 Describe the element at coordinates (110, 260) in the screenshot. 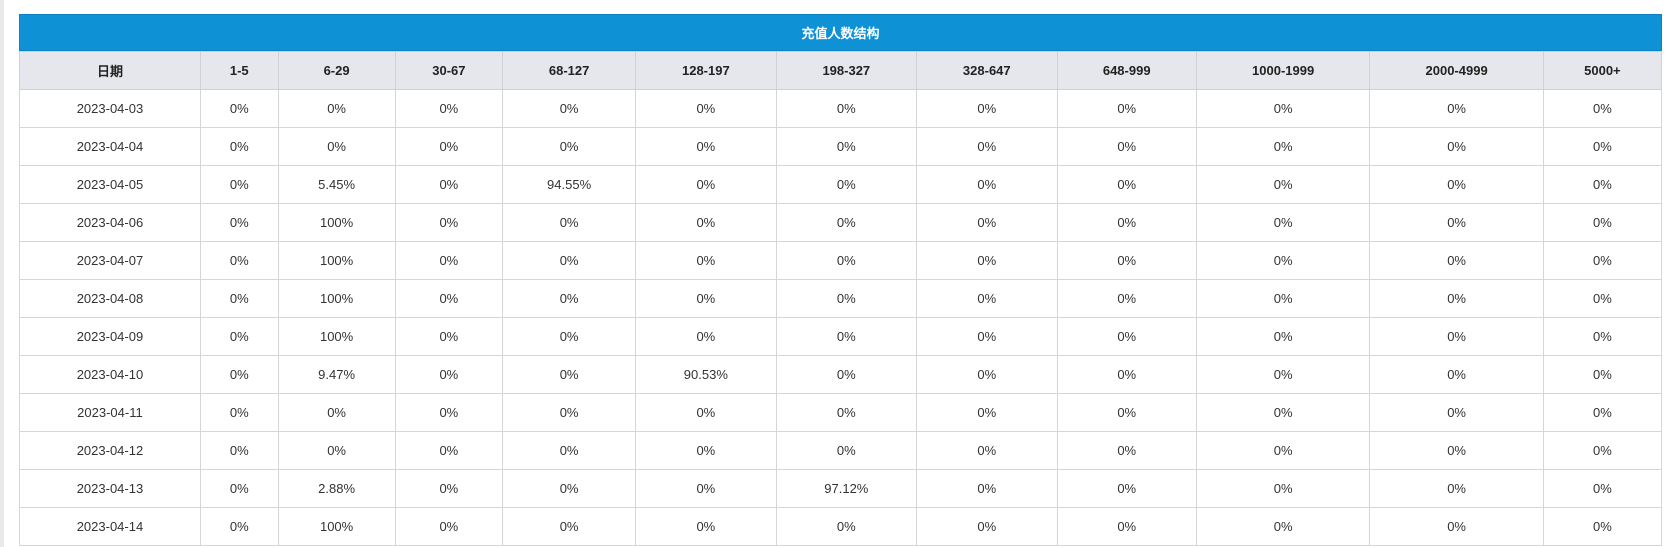

I see `date-cell: 2023-04-07` at that location.